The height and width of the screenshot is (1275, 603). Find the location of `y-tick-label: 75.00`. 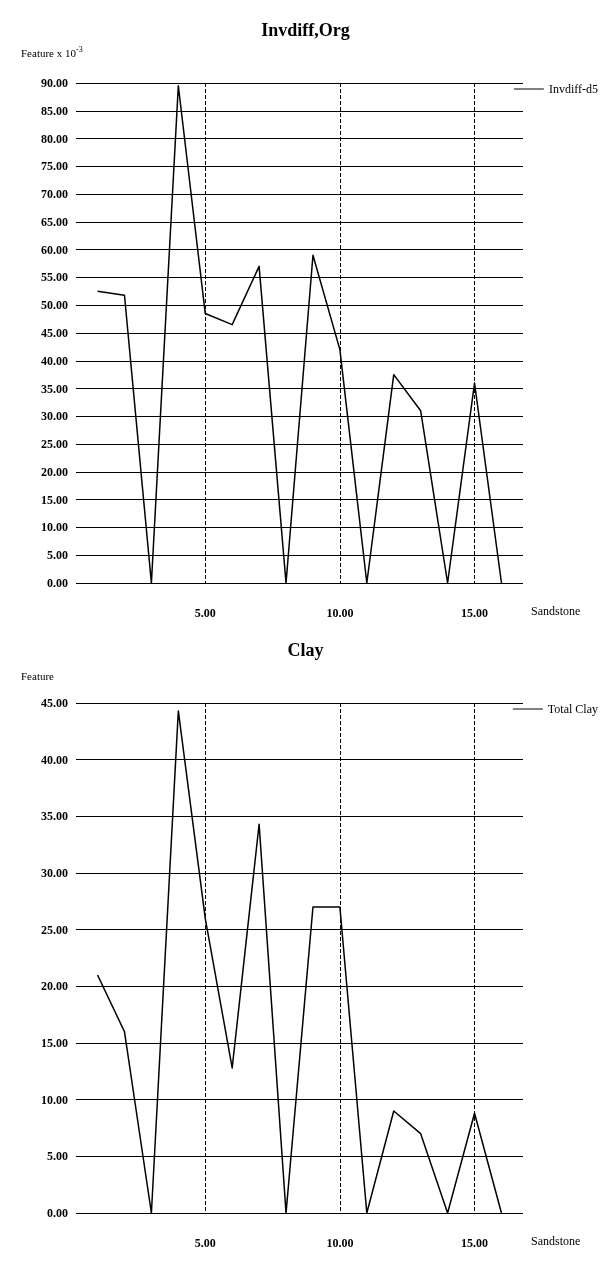

y-tick-label: 75.00 is located at coordinates (54, 166).